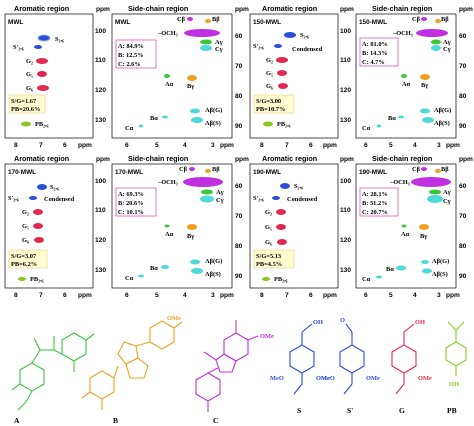 The height and width of the screenshot is (426, 474). Describe the element at coordinates (220, 192) in the screenshot. I see `peak-label-ay: Aγ` at that location.